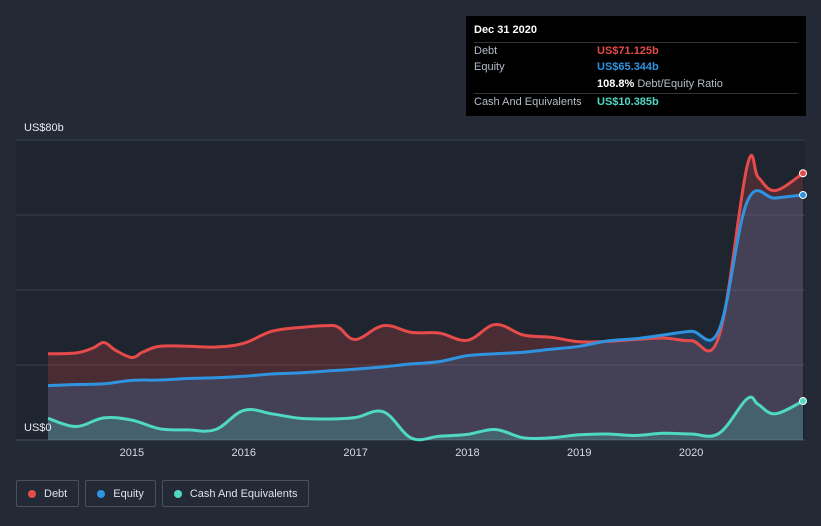  What do you see at coordinates (636, 84) in the screenshot?
I see `tooltip-row-ratio: 108.8% Debt/Equity Ratio` at bounding box center [636, 84].